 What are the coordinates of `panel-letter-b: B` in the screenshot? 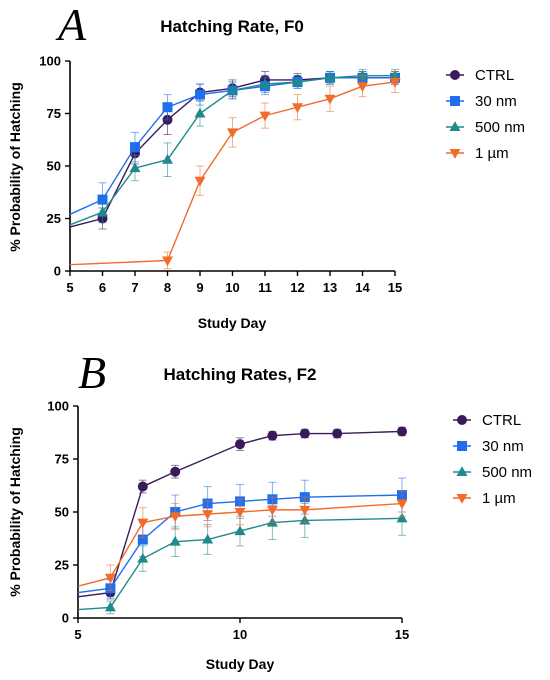 It's located at (92, 372).